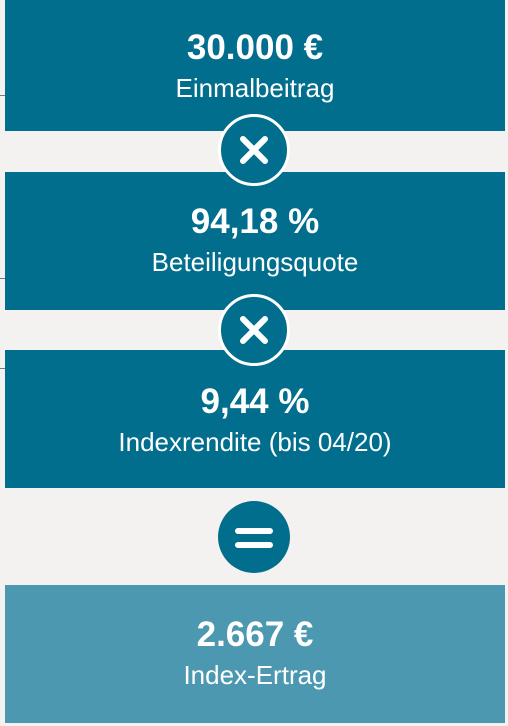 The width and height of the screenshot is (508, 726). I want to click on box-label: Indexrendite (bis 04/20), so click(255, 442).